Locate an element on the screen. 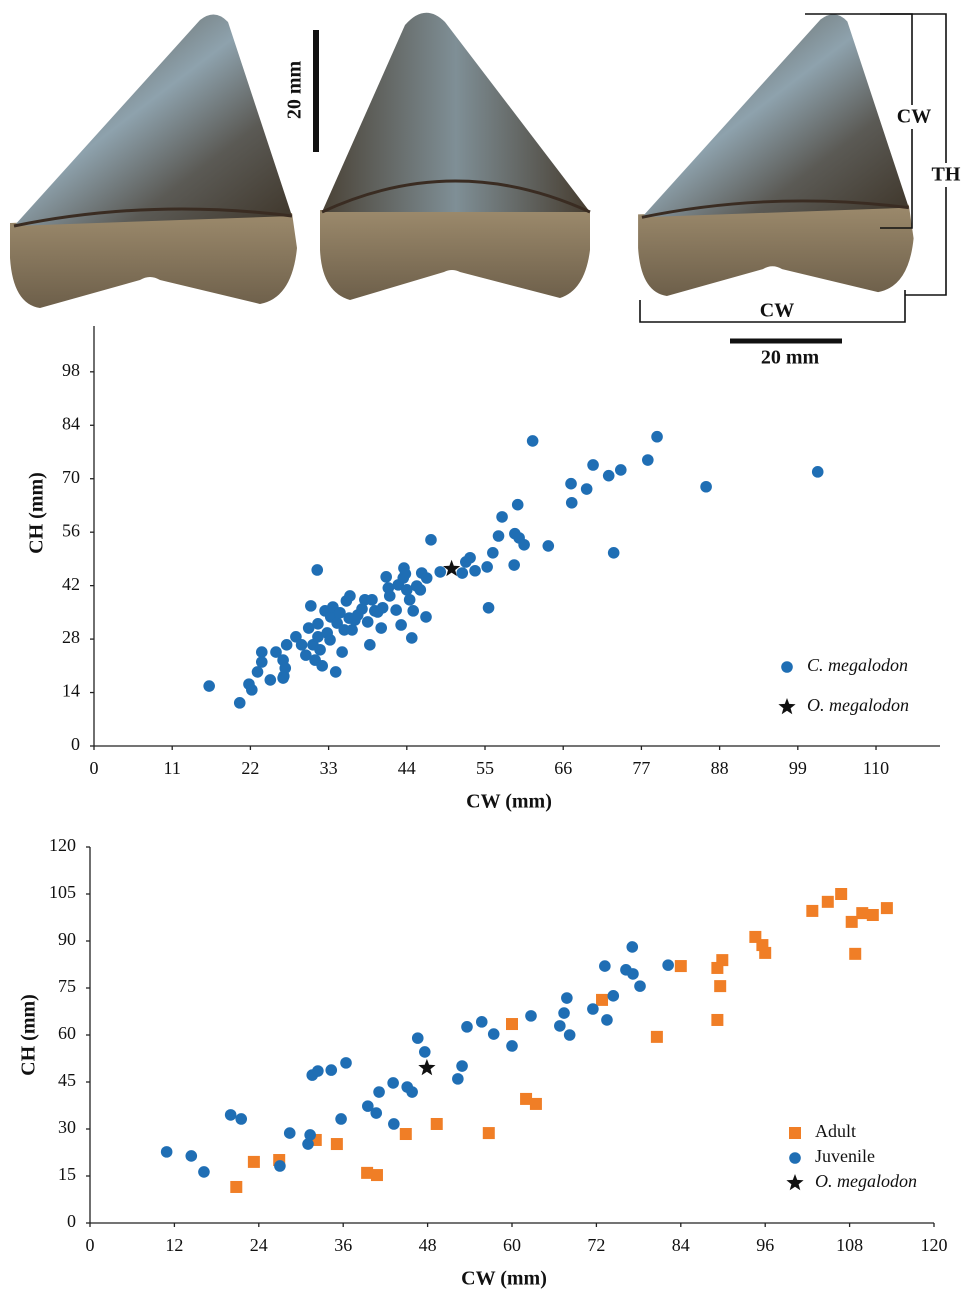  y-axis-label: CH (mm) is located at coordinates (37, 513).